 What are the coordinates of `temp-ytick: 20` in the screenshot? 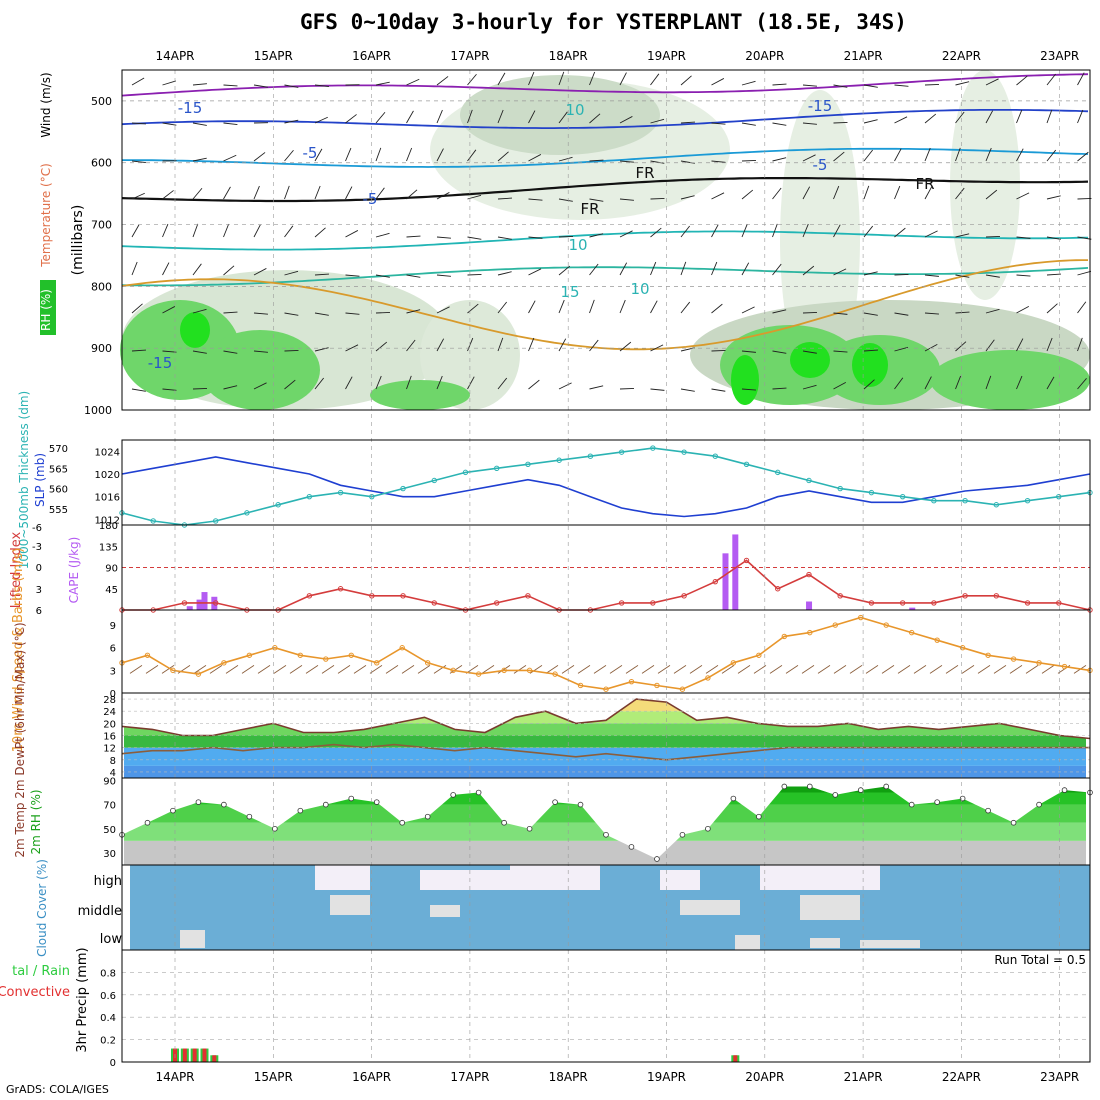 It's located at (109, 724).